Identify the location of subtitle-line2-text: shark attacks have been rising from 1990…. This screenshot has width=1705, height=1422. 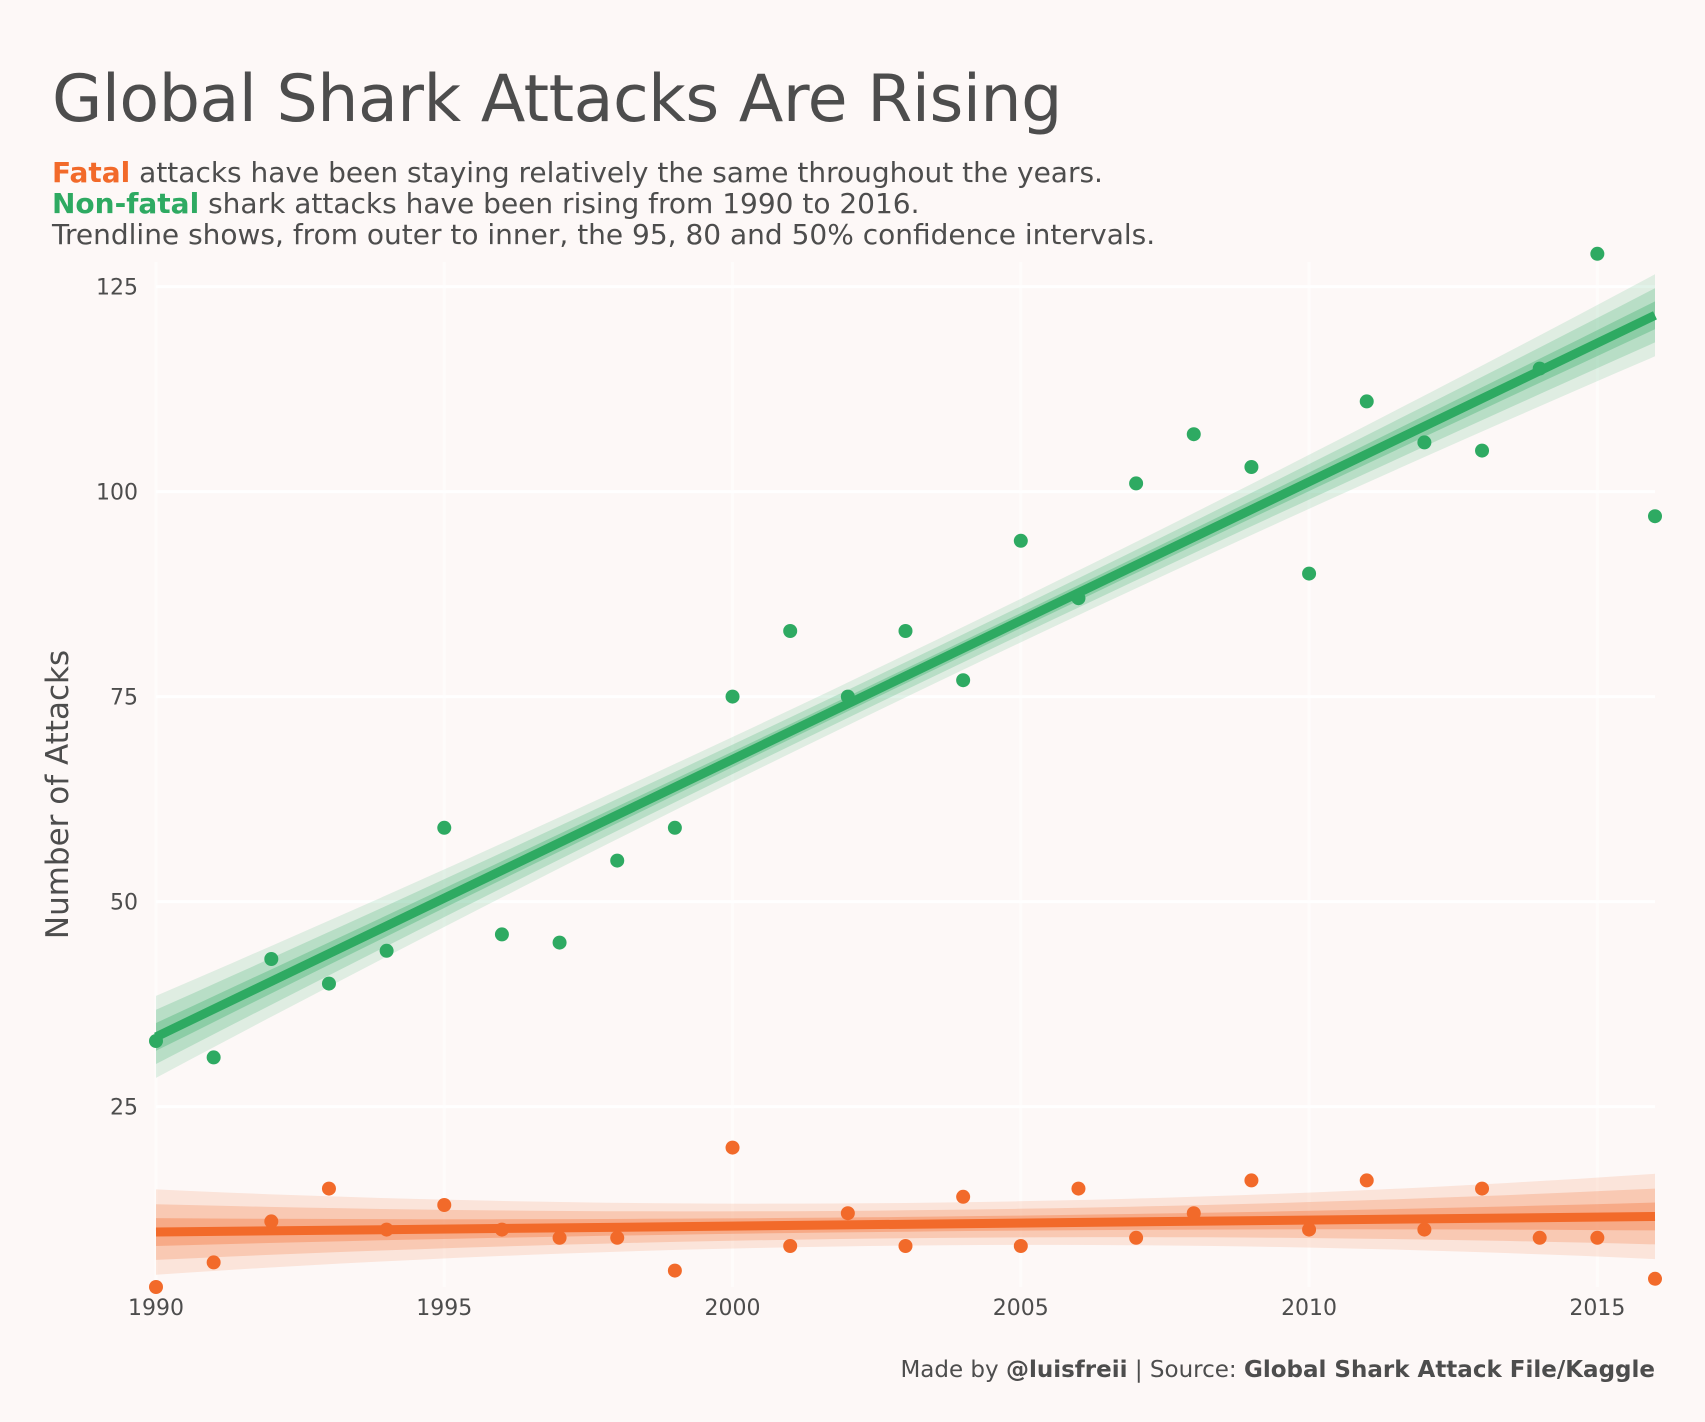
(559, 203).